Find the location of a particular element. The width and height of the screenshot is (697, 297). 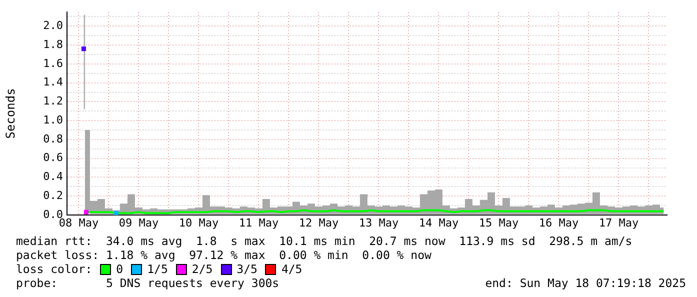

x-tick-label: 14 May is located at coordinates (438, 223).